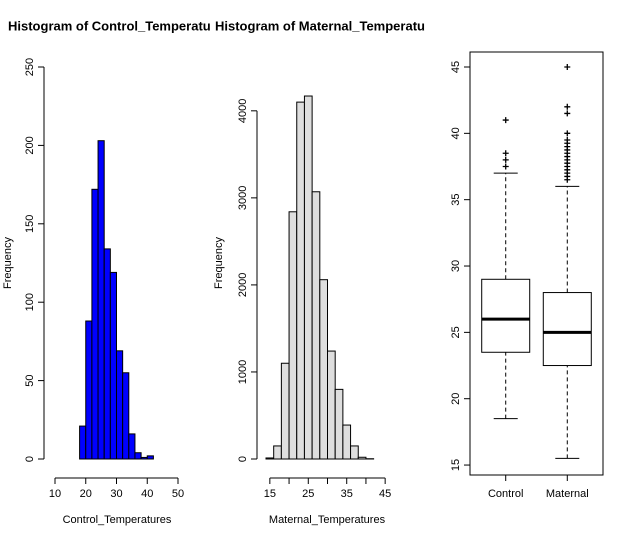 This screenshot has height=539, width=630. Describe the element at coordinates (109, 25) in the screenshot. I see `panel-title: Histogram of Control_Temperatu` at that location.